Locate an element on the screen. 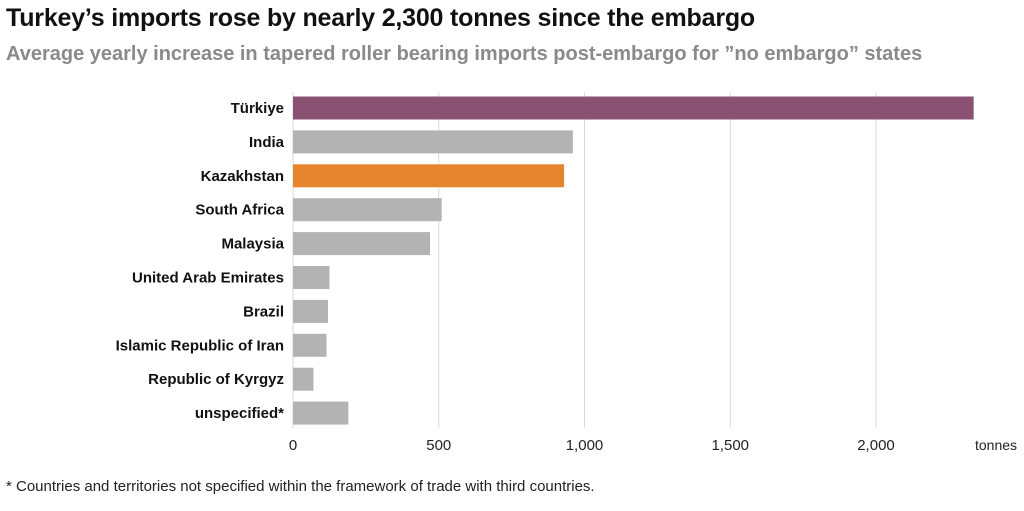 The width and height of the screenshot is (1024, 511). category-label: Republic of Kyrgyz is located at coordinates (216, 379).